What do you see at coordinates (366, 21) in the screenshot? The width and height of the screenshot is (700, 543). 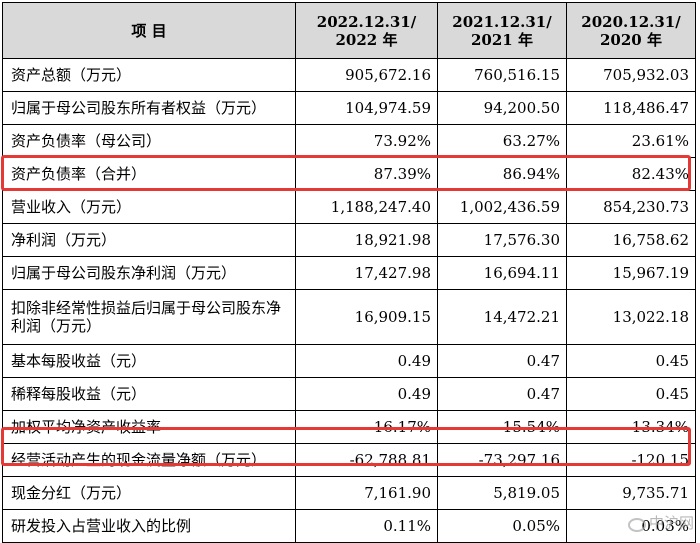 I see `header-2022-line1: 2022.12.31/` at bounding box center [366, 21].